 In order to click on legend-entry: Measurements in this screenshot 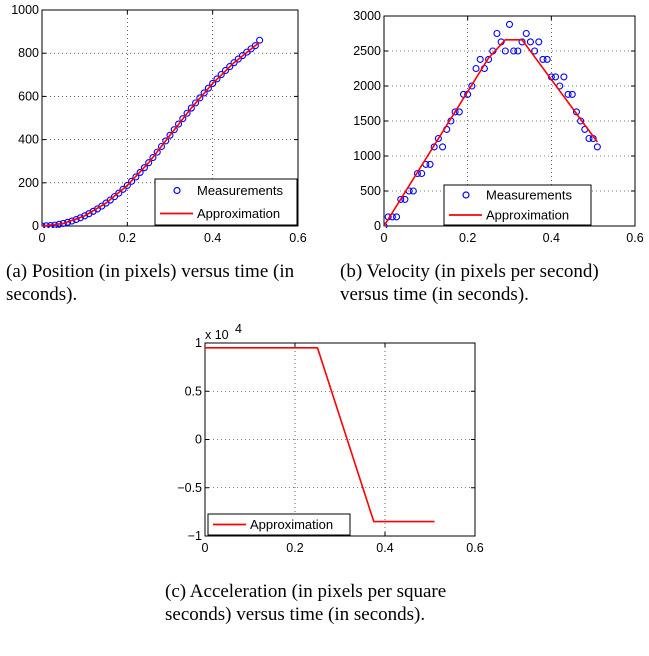, I will do `click(529, 195)`.